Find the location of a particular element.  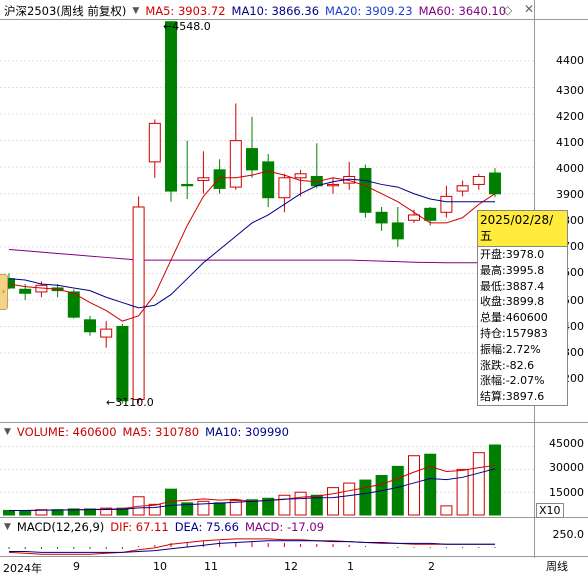

macd-title: MACD(12,26,9) is located at coordinates (60, 527).